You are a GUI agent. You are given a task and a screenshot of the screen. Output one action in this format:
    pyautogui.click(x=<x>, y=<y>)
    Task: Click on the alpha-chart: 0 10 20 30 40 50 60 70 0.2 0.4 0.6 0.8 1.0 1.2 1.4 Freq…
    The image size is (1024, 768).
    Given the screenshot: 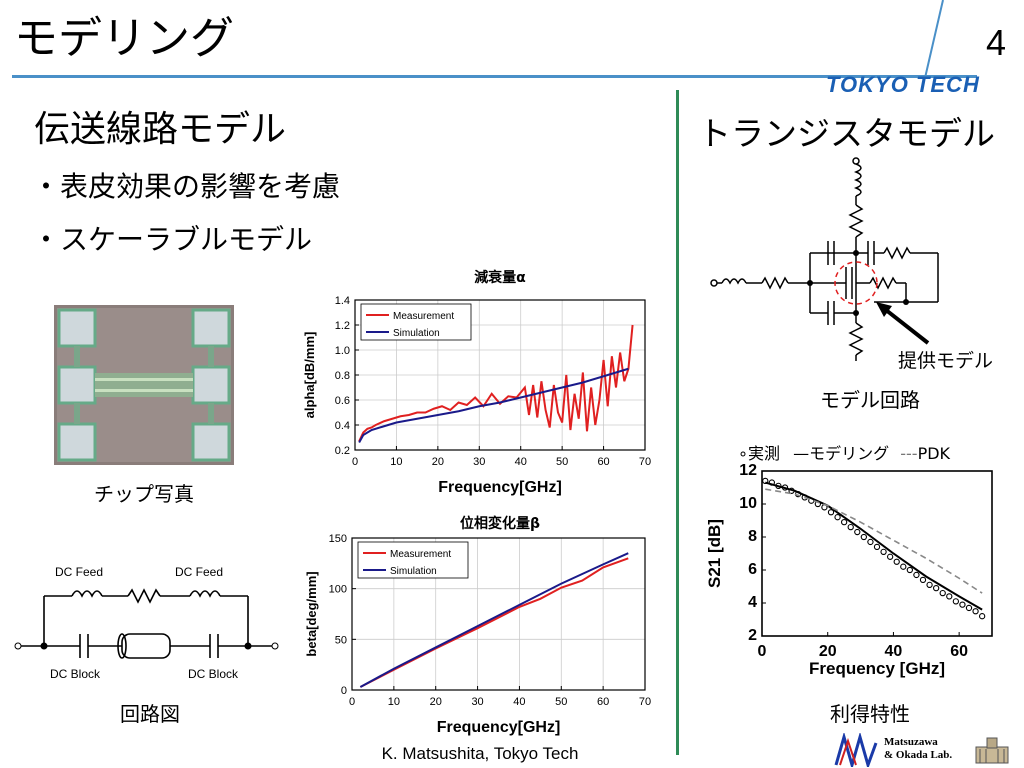 What is the action you would take?
    pyautogui.click(x=476, y=395)
    